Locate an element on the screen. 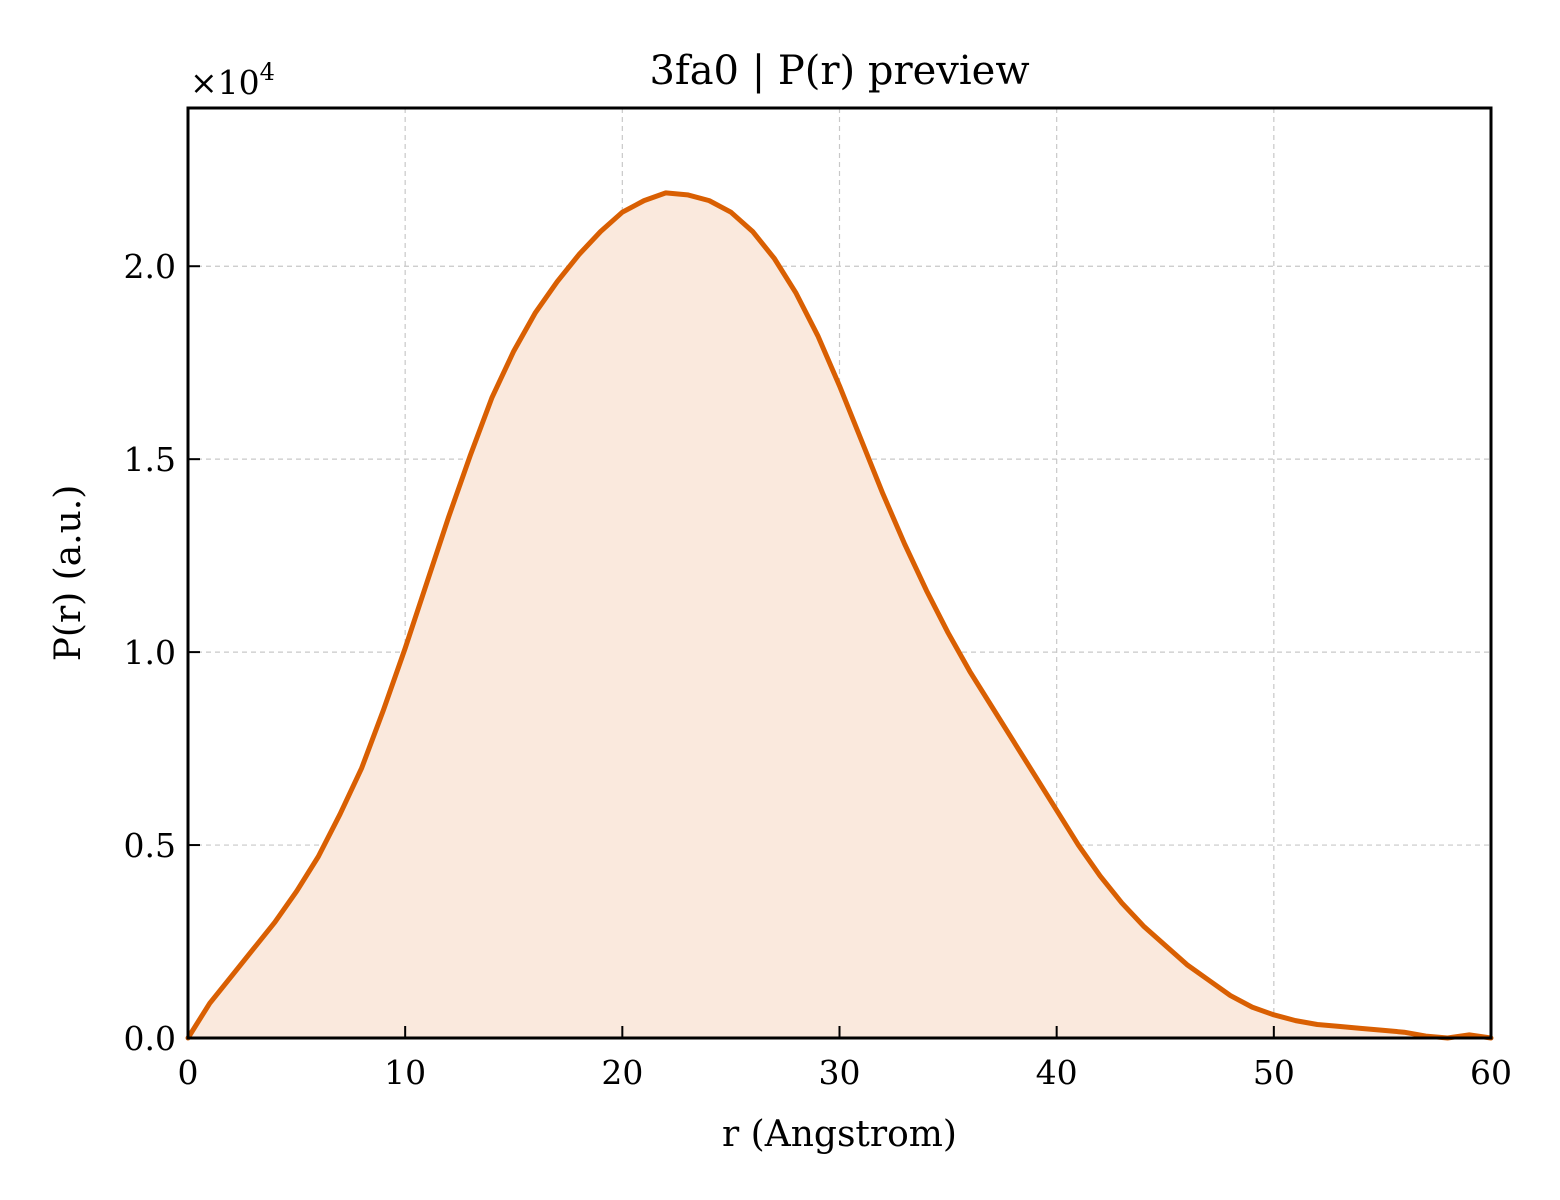 Image resolution: width=1560 pixels, height=1200 pixels. x-tick-label: 40 is located at coordinates (1057, 1072).